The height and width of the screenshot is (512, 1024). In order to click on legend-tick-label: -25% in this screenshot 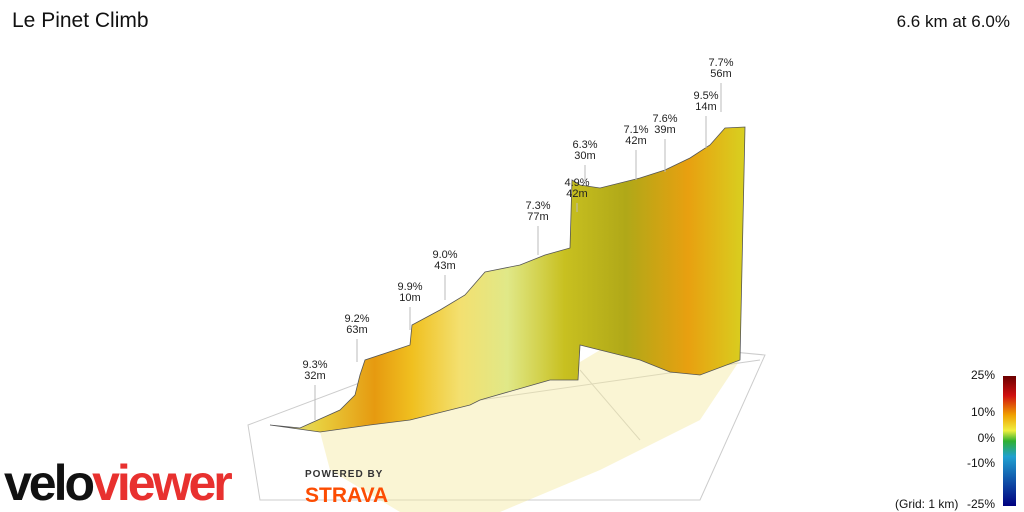, I will do `click(981, 504)`.